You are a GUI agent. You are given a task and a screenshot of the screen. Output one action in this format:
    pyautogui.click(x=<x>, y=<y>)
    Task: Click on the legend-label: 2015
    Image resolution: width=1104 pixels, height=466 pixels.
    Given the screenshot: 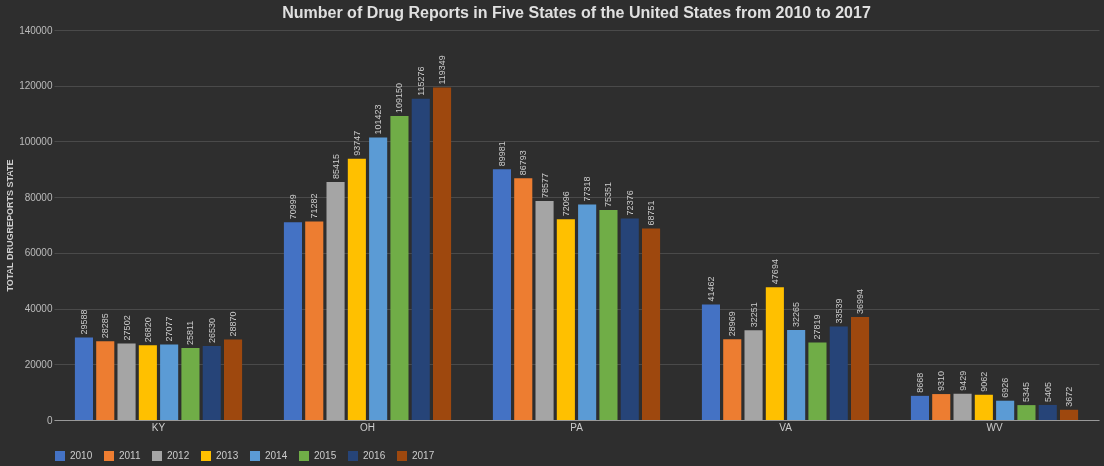 What is the action you would take?
    pyautogui.click(x=325, y=455)
    